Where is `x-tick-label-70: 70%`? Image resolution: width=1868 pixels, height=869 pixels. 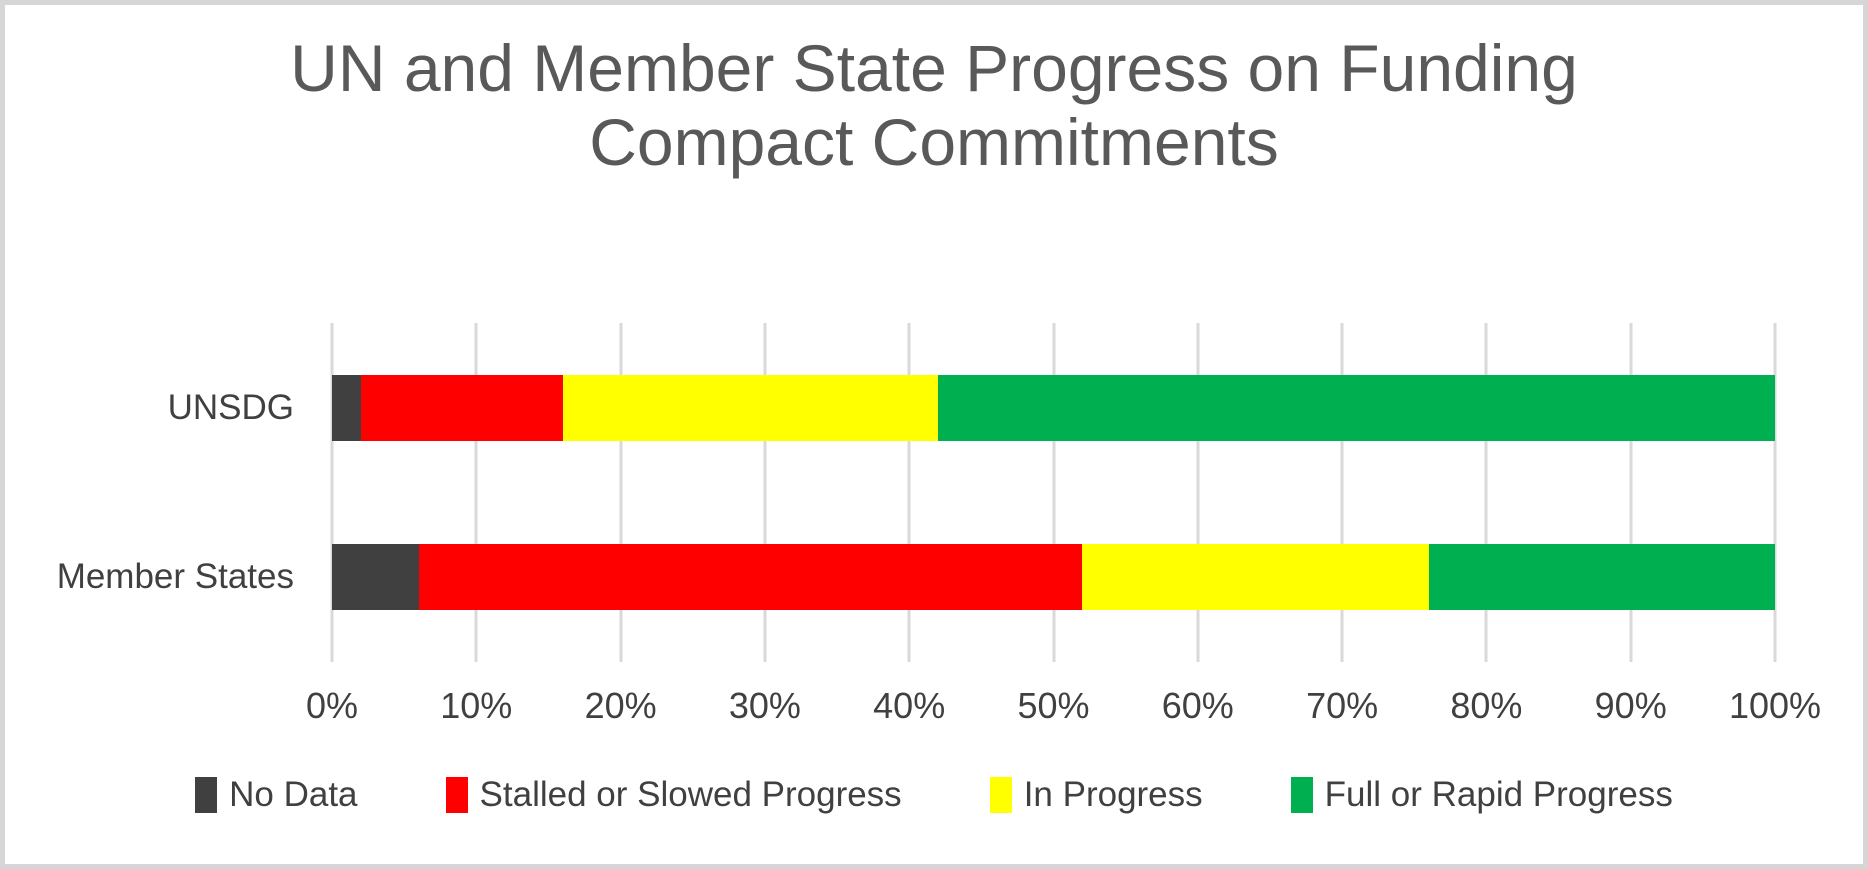
x-tick-label-70: 70% is located at coordinates (1342, 705).